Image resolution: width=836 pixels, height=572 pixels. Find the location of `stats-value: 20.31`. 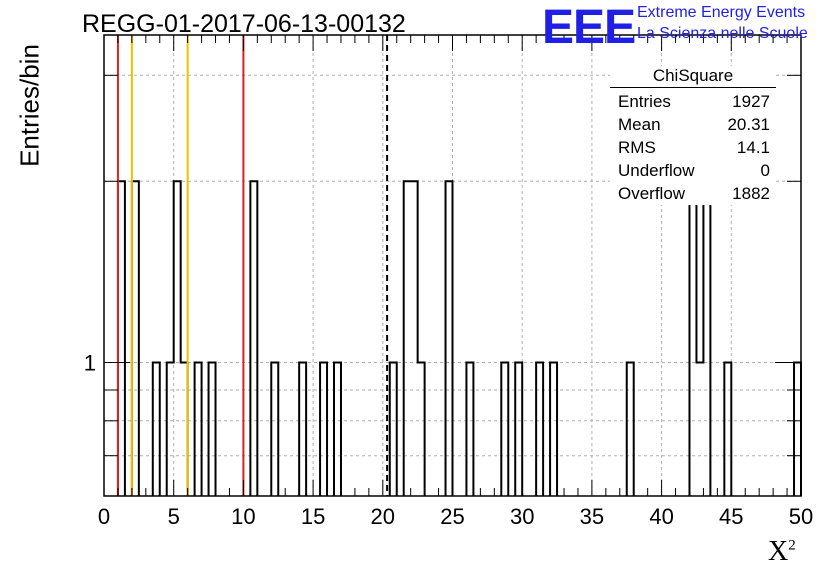

stats-value: 20.31 is located at coordinates (748, 124).